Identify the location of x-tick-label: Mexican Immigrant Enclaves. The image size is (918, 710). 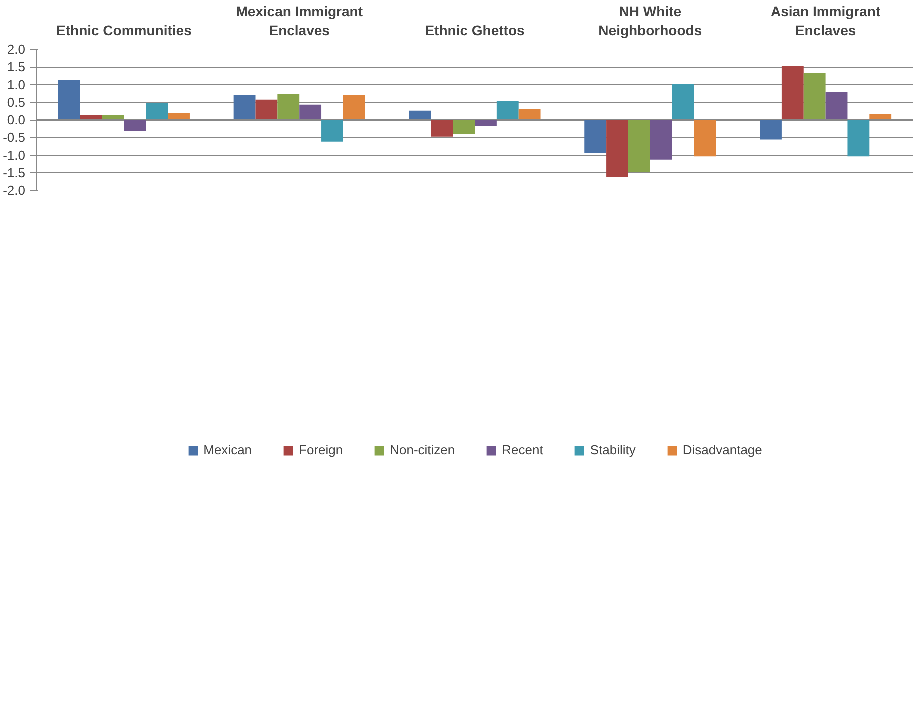
(300, 20).